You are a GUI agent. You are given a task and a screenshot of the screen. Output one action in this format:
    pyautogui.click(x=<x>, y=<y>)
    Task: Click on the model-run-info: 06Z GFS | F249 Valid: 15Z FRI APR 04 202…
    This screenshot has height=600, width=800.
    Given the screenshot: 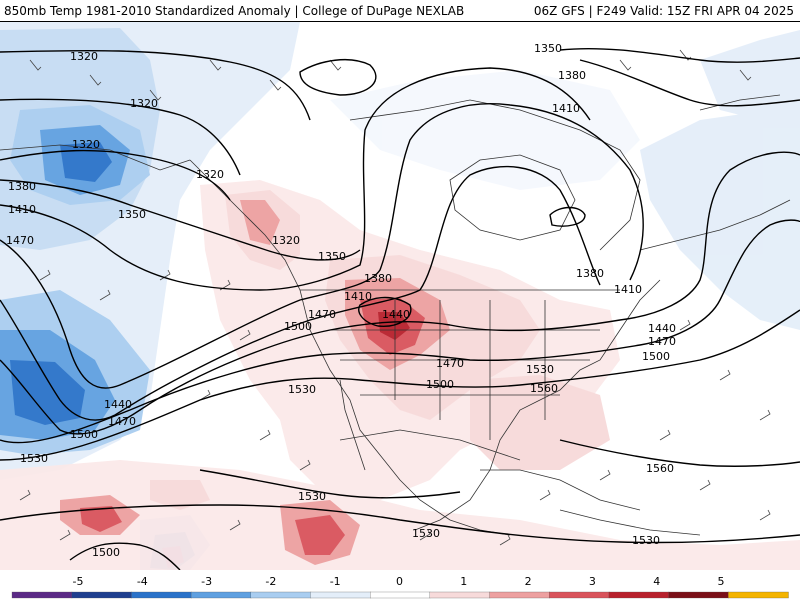 What is the action you would take?
    pyautogui.click(x=663, y=11)
    